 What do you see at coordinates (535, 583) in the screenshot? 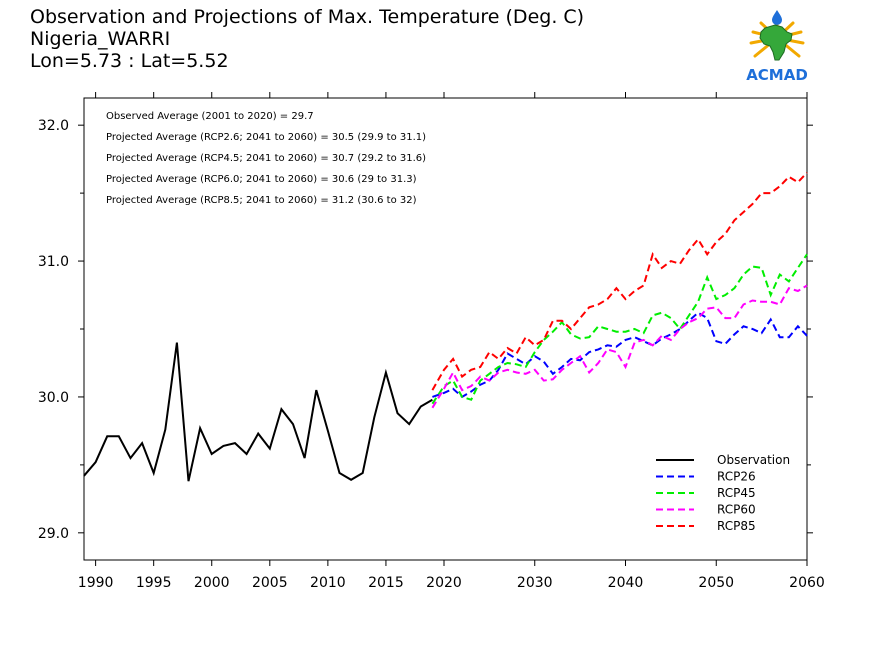
I see `x-tick-label: 2030` at bounding box center [535, 583].